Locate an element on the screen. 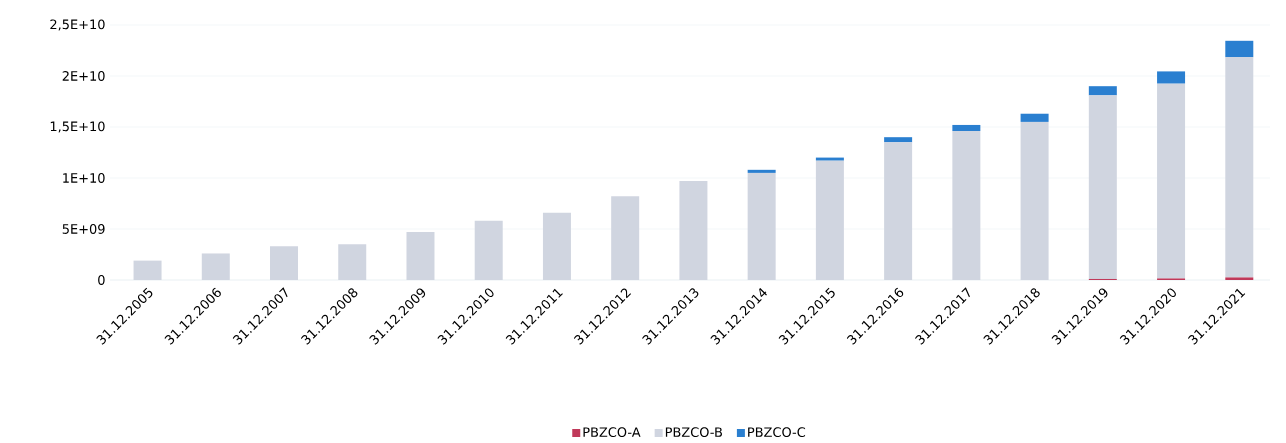  legend-label: PBZCO-B is located at coordinates (693, 432).